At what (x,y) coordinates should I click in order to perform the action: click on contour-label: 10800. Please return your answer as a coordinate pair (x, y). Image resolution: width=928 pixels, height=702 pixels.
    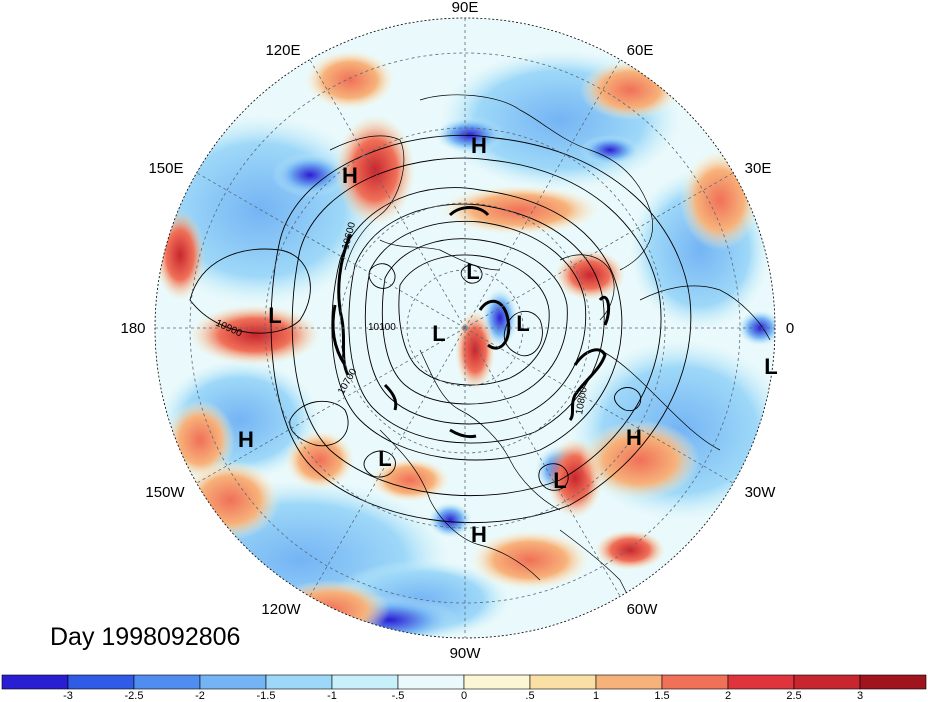
    Looking at the image, I should click on (582, 401).